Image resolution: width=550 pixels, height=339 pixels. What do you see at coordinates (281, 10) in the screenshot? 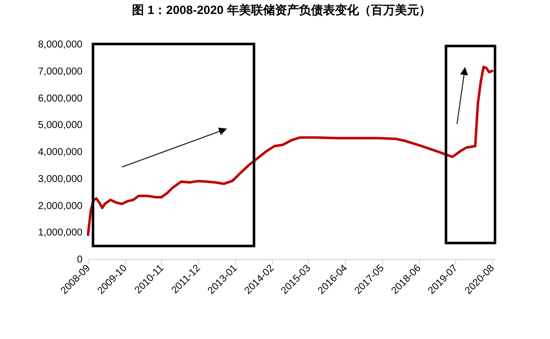
I see `chart-title: 图 1：2008-2020 年美联储资产负债表变化（百万美元）` at bounding box center [281, 10].